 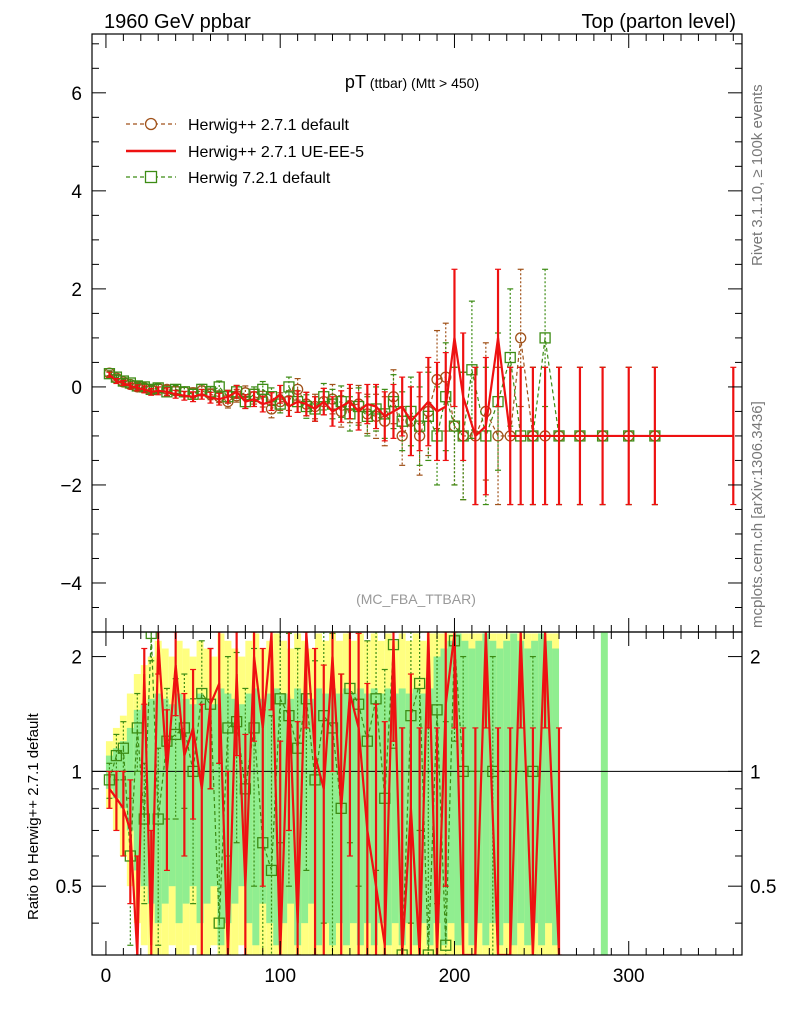 What do you see at coordinates (658, 22) in the screenshot?
I see `header-right: Top (parton level)` at bounding box center [658, 22].